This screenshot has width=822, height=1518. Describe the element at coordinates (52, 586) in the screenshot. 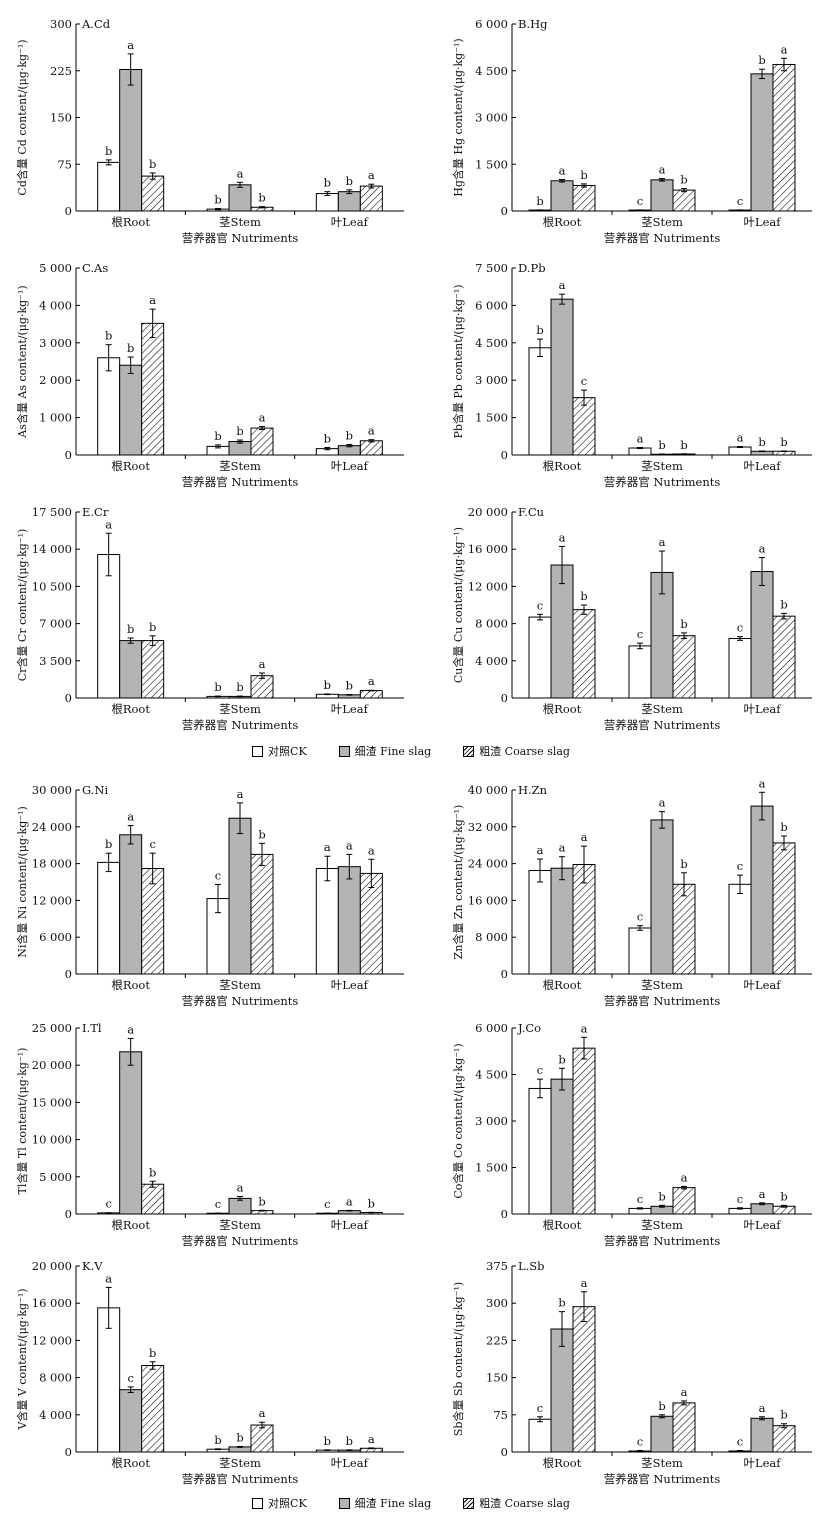

I see `y-tick-label: 10 500` at that location.